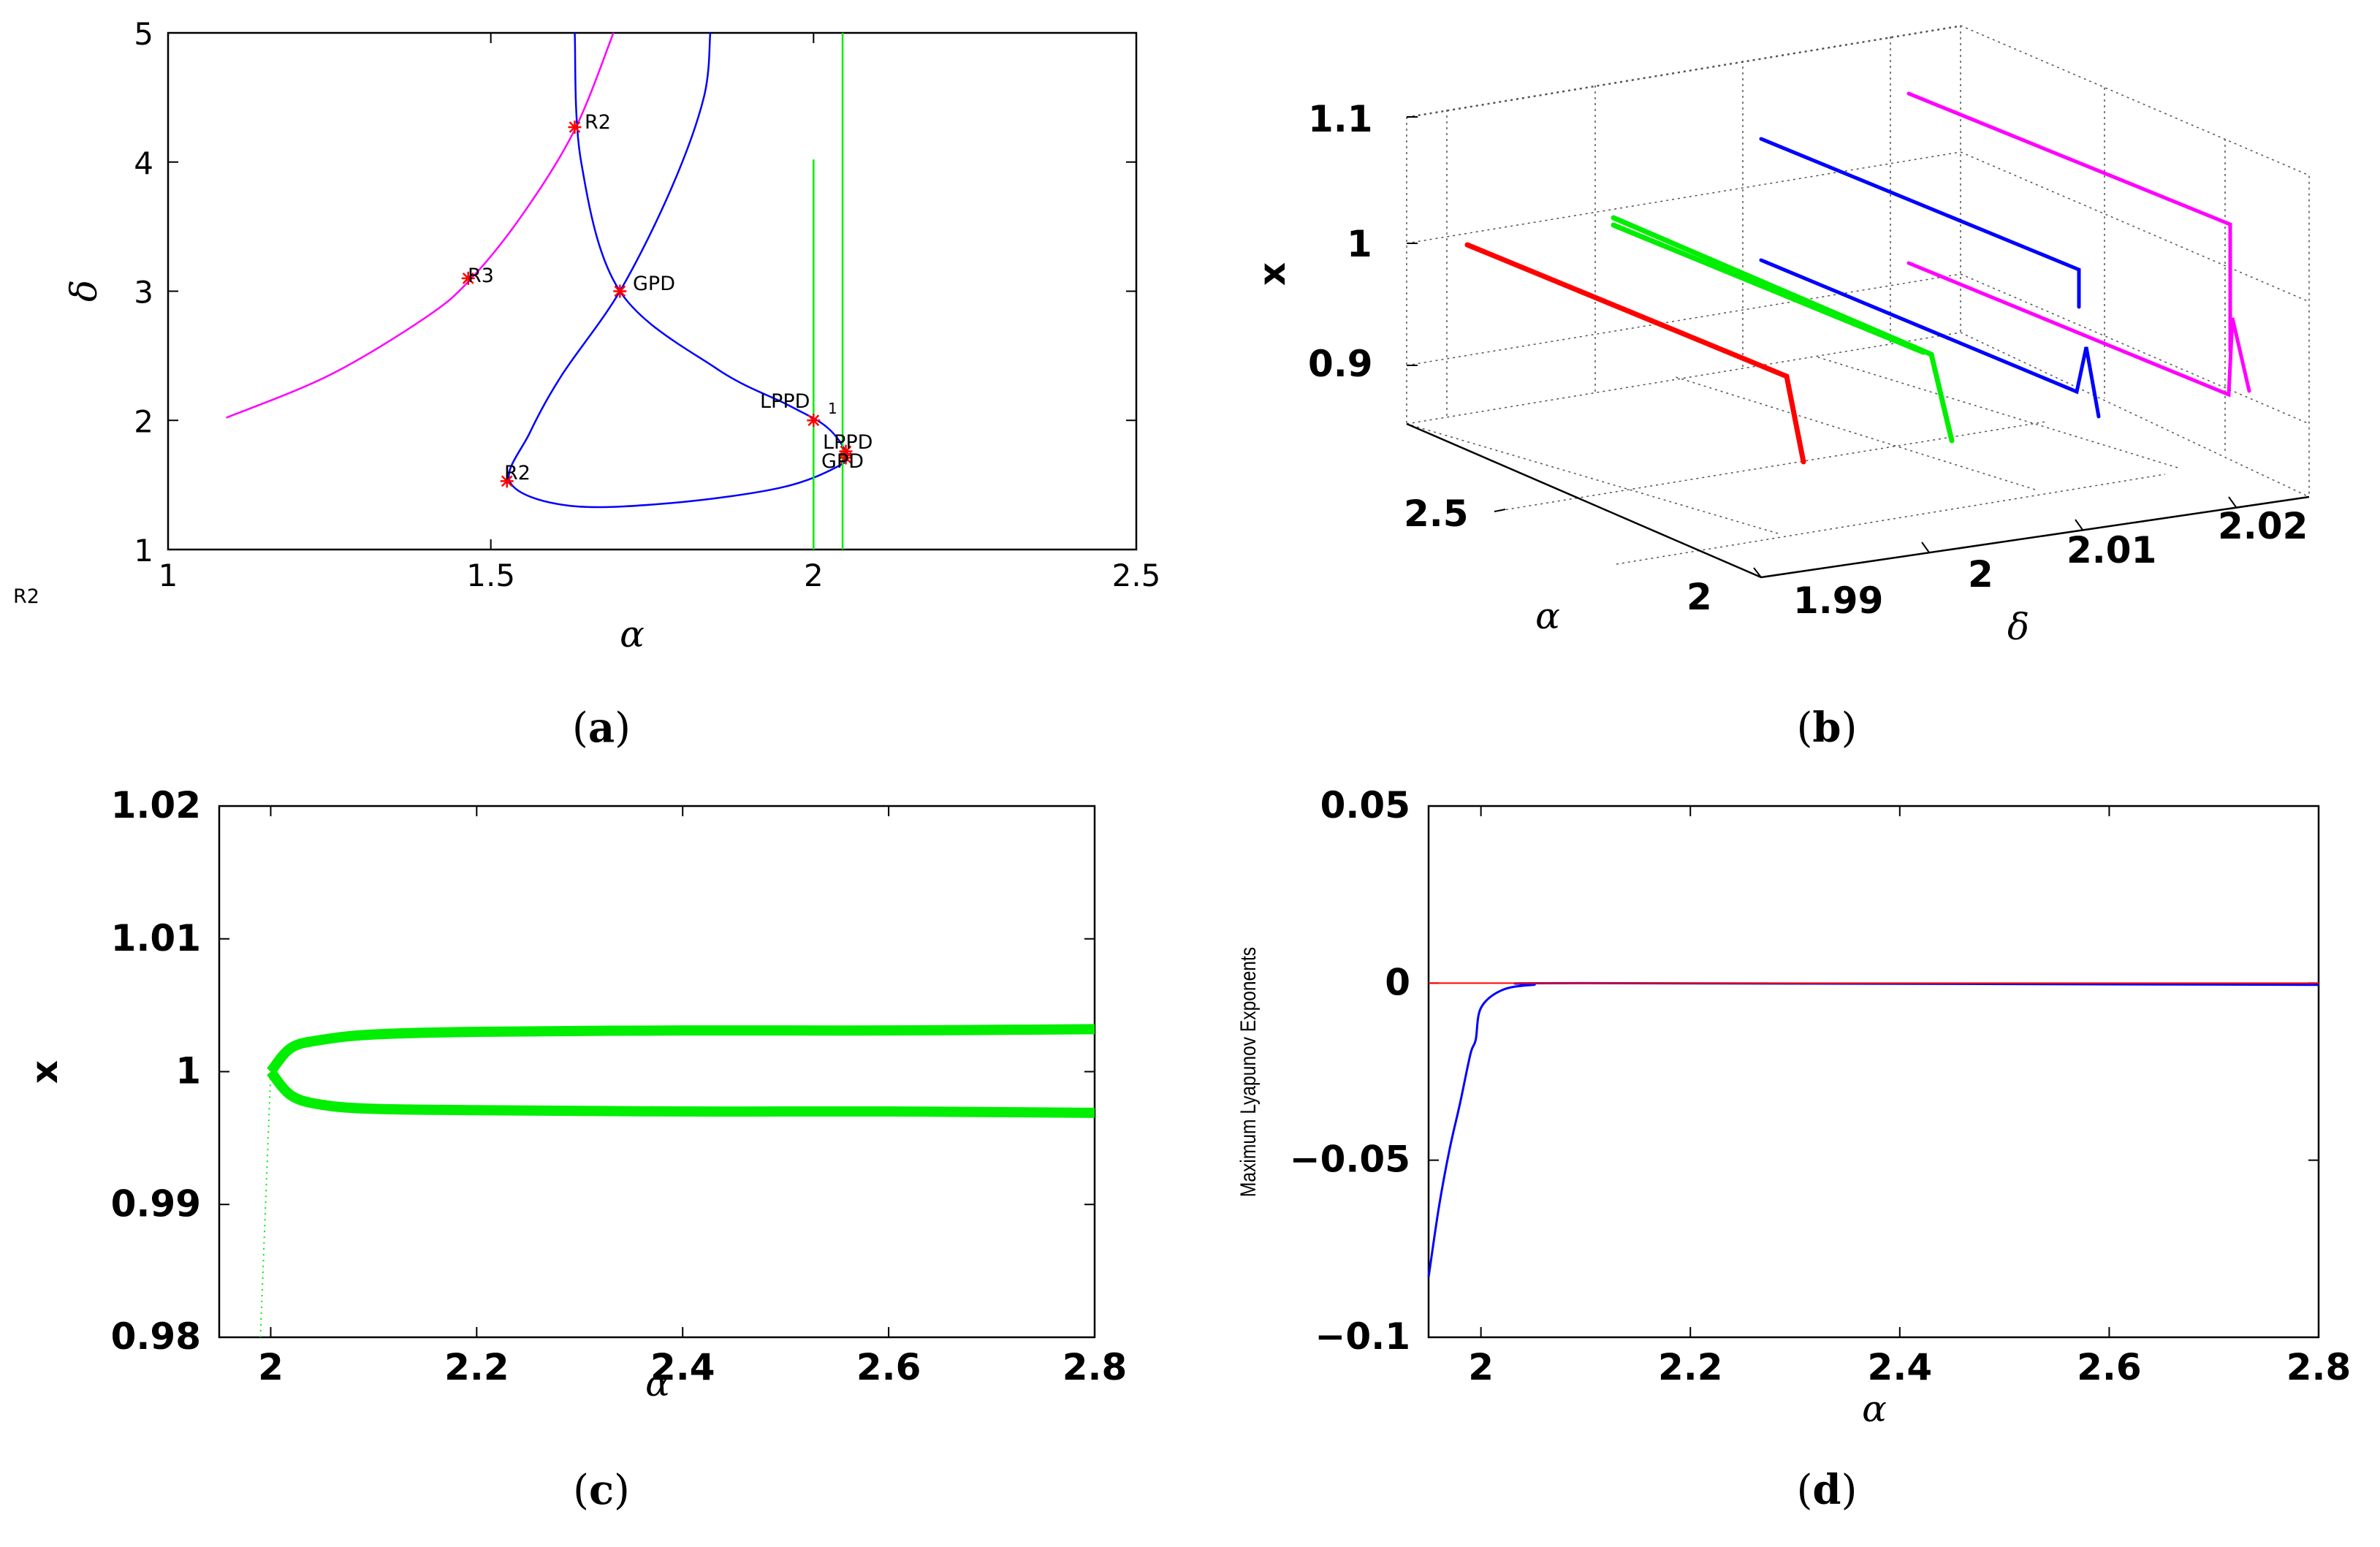 The height and width of the screenshot is (1547, 2380). I want to click on y-tick-label: 1.02, so click(156, 805).